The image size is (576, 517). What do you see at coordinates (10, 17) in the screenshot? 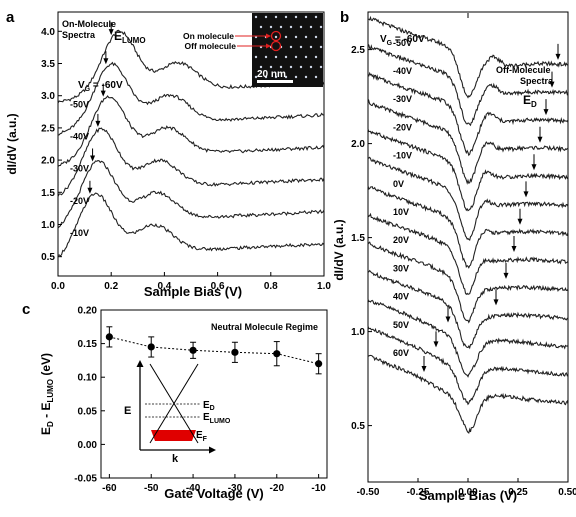
I see `panel-a-letter: a` at bounding box center [10, 17].